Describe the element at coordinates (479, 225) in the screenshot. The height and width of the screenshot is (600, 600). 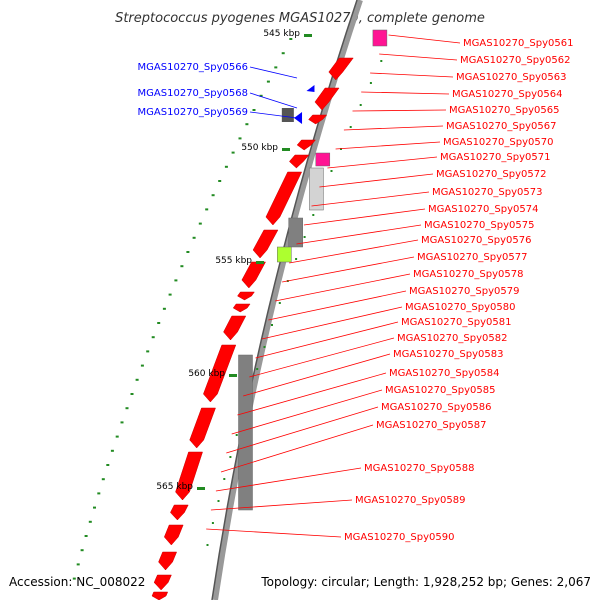
I see `gene-label-forward: MGAS10270_Spy0575` at that location.